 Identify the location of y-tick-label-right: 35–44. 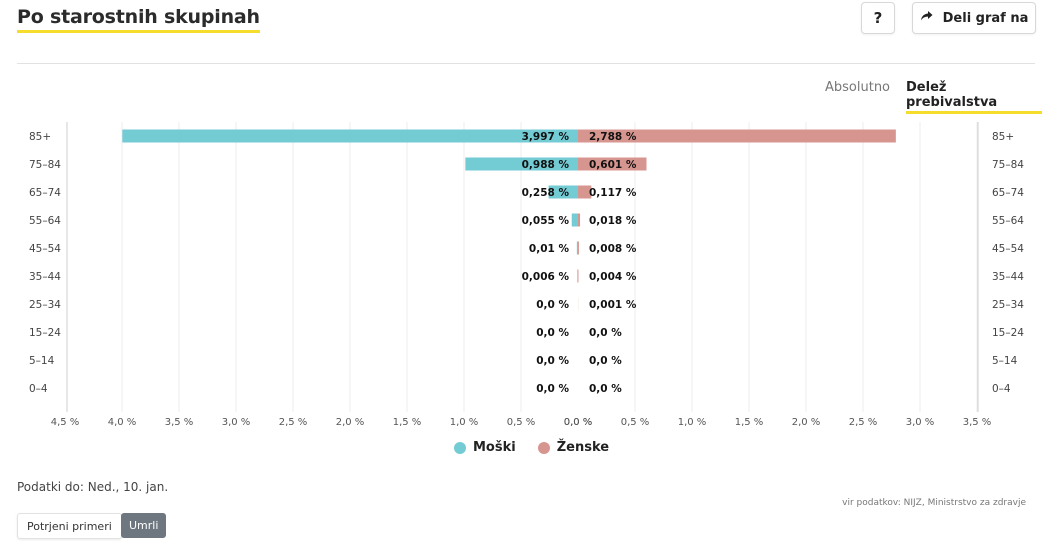
(1008, 277).